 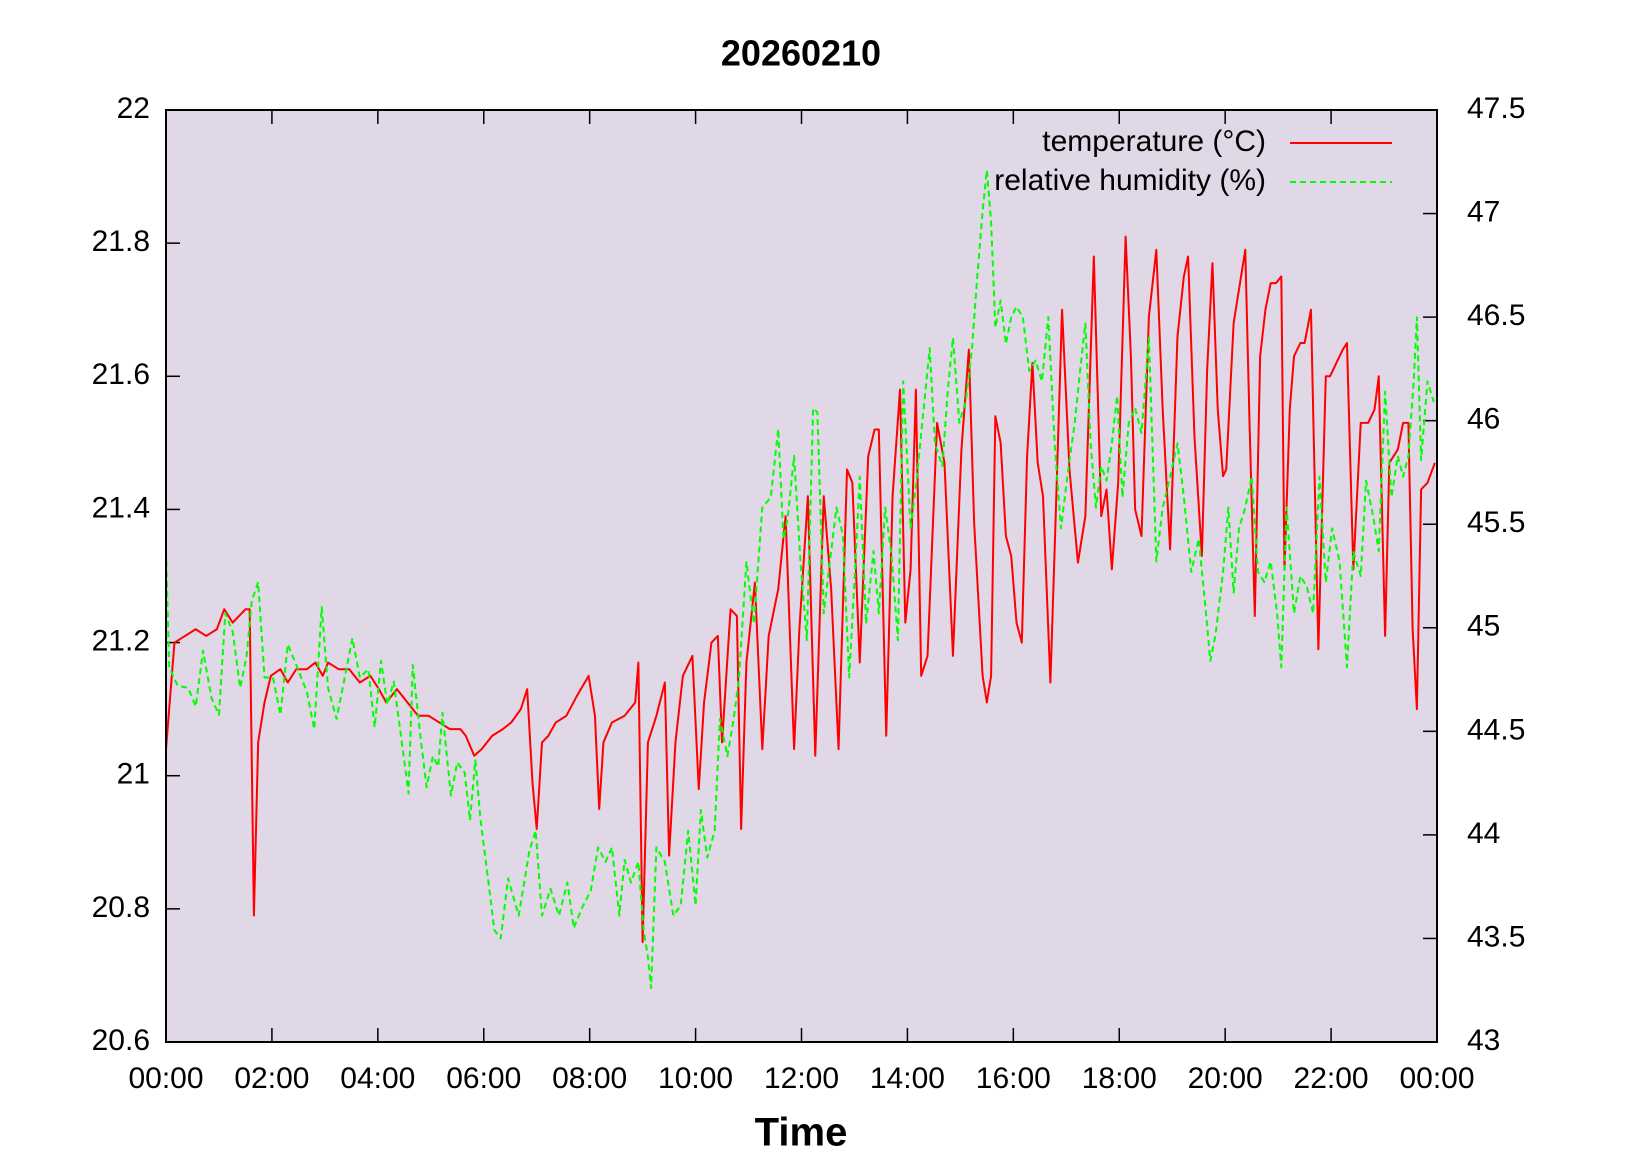 I want to click on y2-tick-label: 47.5, so click(x=1496, y=108).